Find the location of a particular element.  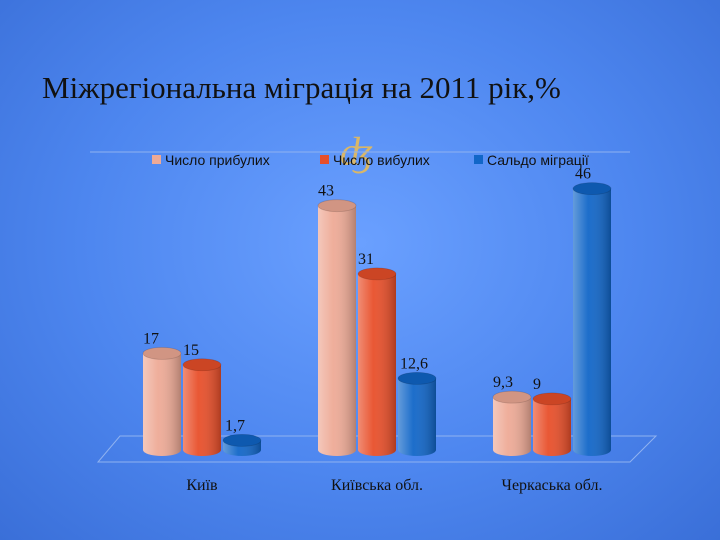

category-label-київська-обл: Київська обл. is located at coordinates (377, 485).